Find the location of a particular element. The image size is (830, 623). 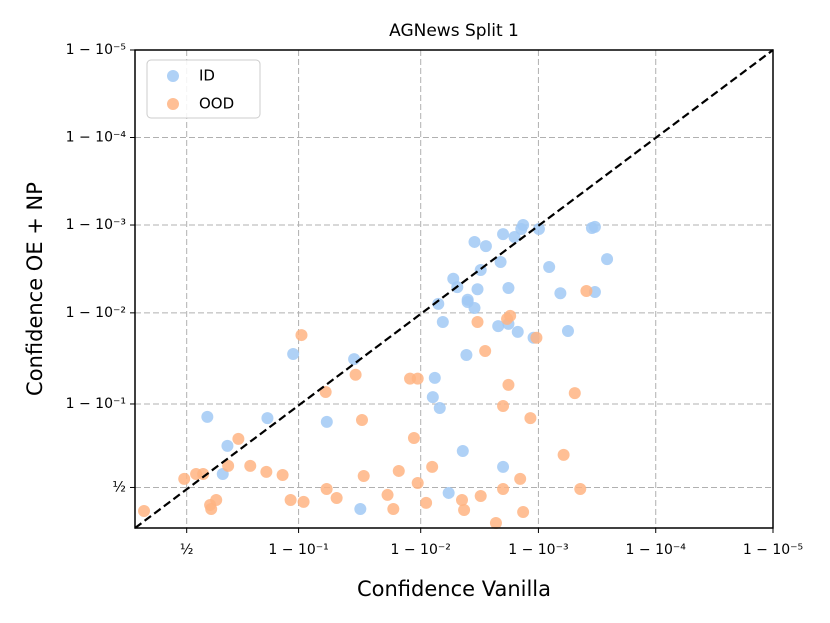

x-tick-label: 1 − 10⁻² is located at coordinates (421, 550).